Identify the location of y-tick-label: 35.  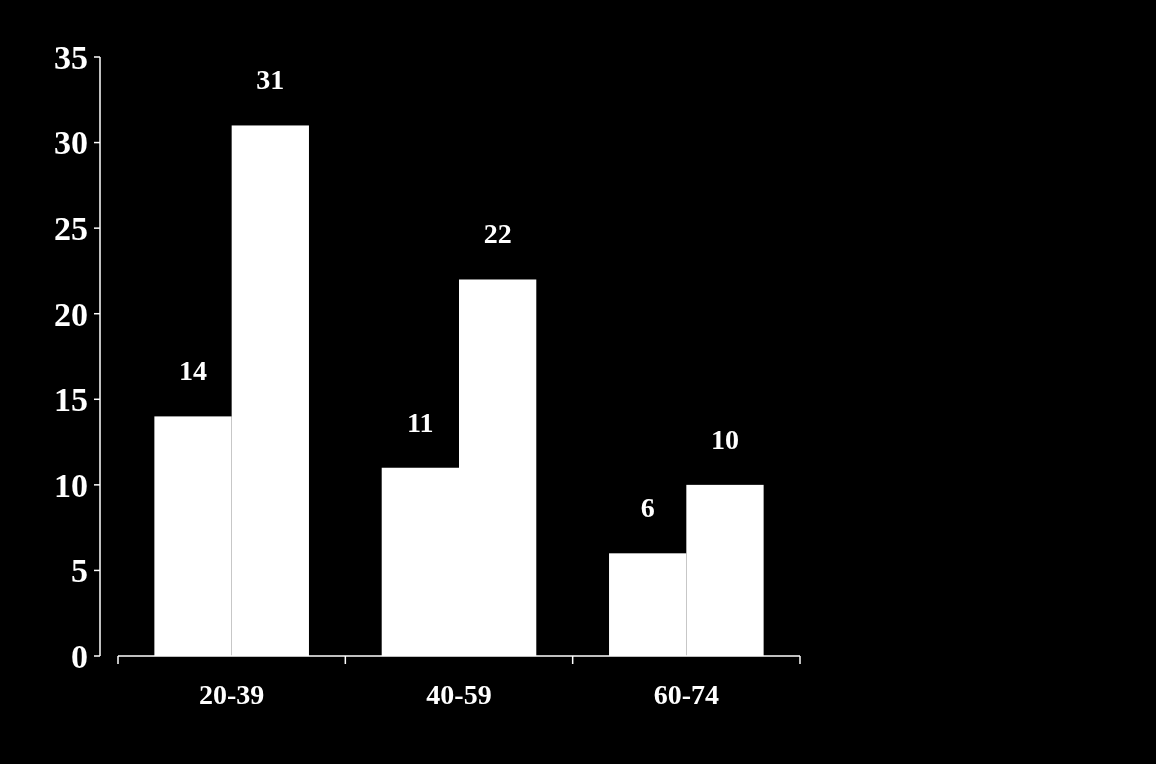
(71, 57).